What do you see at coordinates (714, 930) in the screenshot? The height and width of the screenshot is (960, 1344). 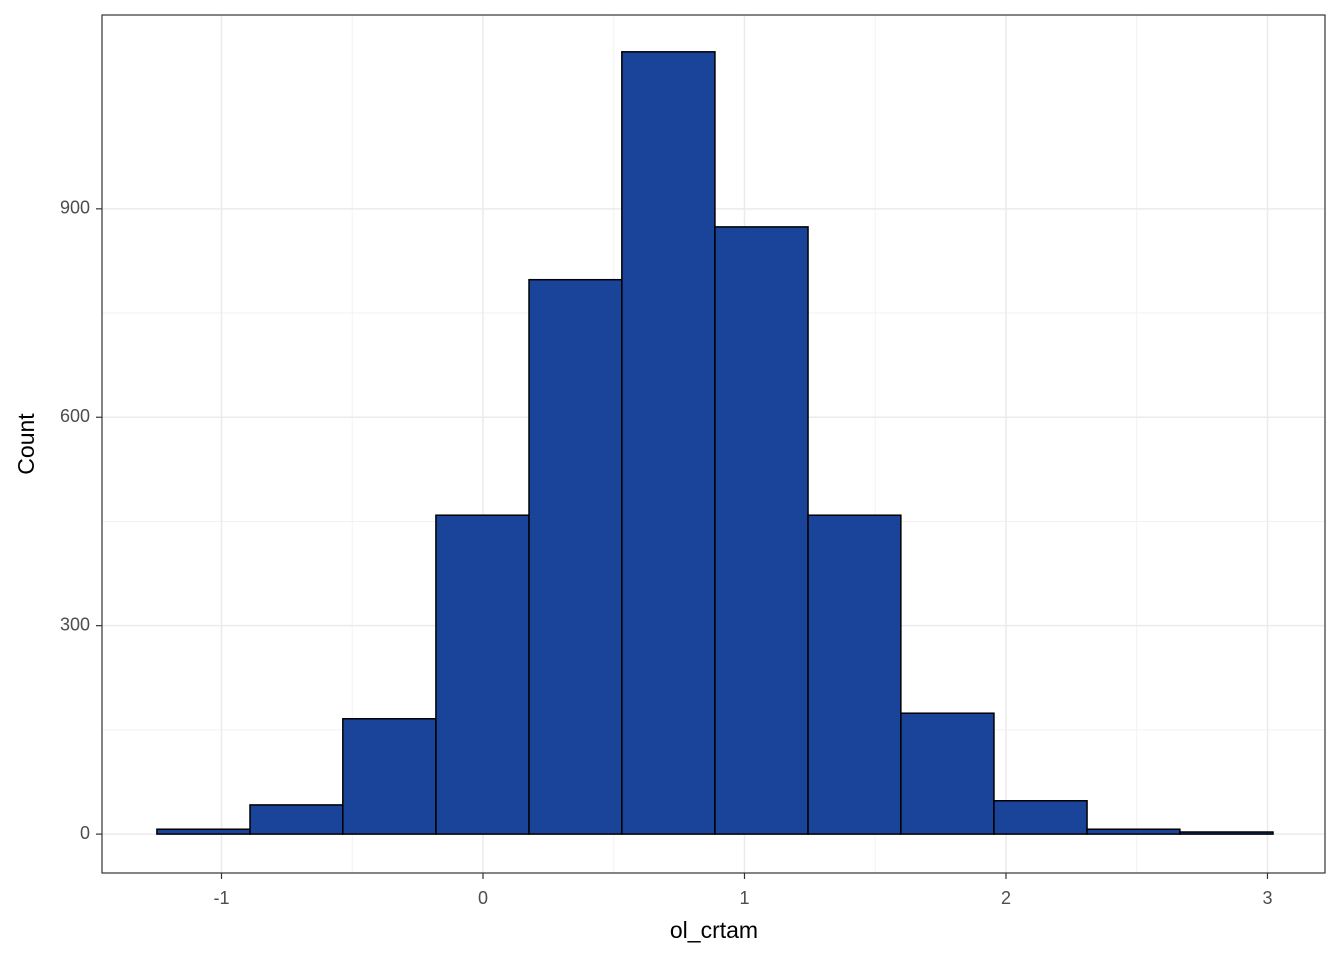 I see `x-axis-label: ol_crtam` at bounding box center [714, 930].